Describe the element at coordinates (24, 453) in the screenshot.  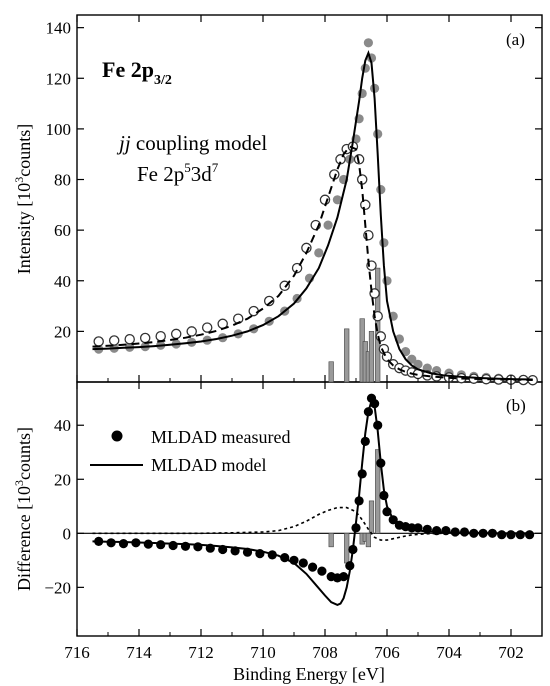
I see `y-label-b-part-3: counts]` at that location.